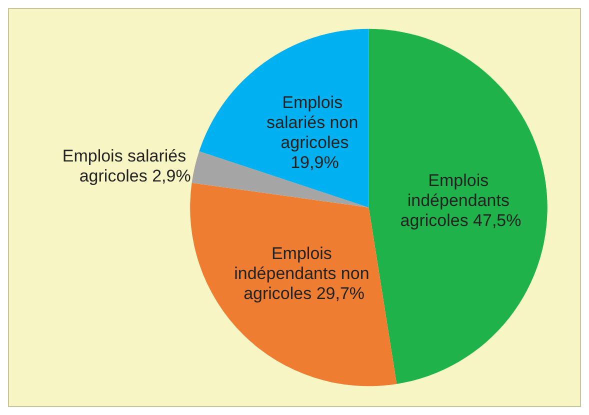 This screenshot has width=589, height=415. What do you see at coordinates (314, 162) in the screenshot?
I see `data-label: 19,9%` at bounding box center [314, 162].